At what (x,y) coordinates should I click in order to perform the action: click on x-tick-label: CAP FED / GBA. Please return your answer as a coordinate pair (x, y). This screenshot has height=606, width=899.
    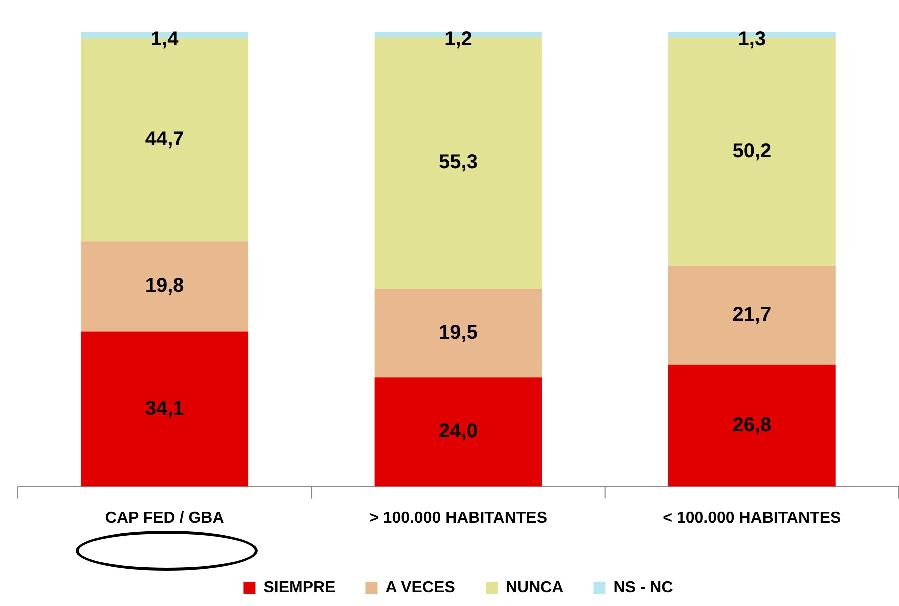
    Looking at the image, I should click on (165, 518).